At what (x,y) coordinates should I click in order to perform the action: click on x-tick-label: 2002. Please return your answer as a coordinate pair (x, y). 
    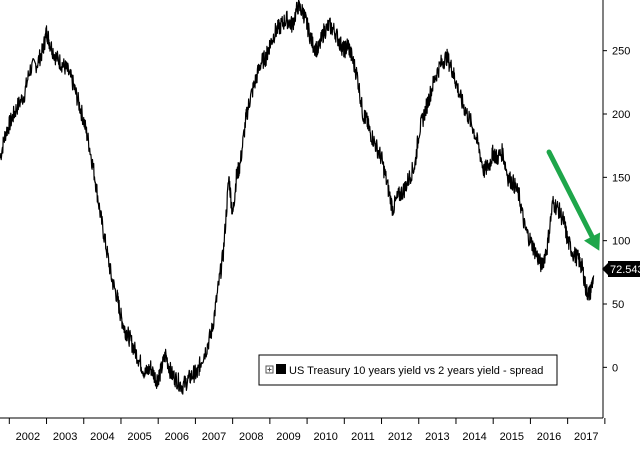
    Looking at the image, I should click on (28, 437).